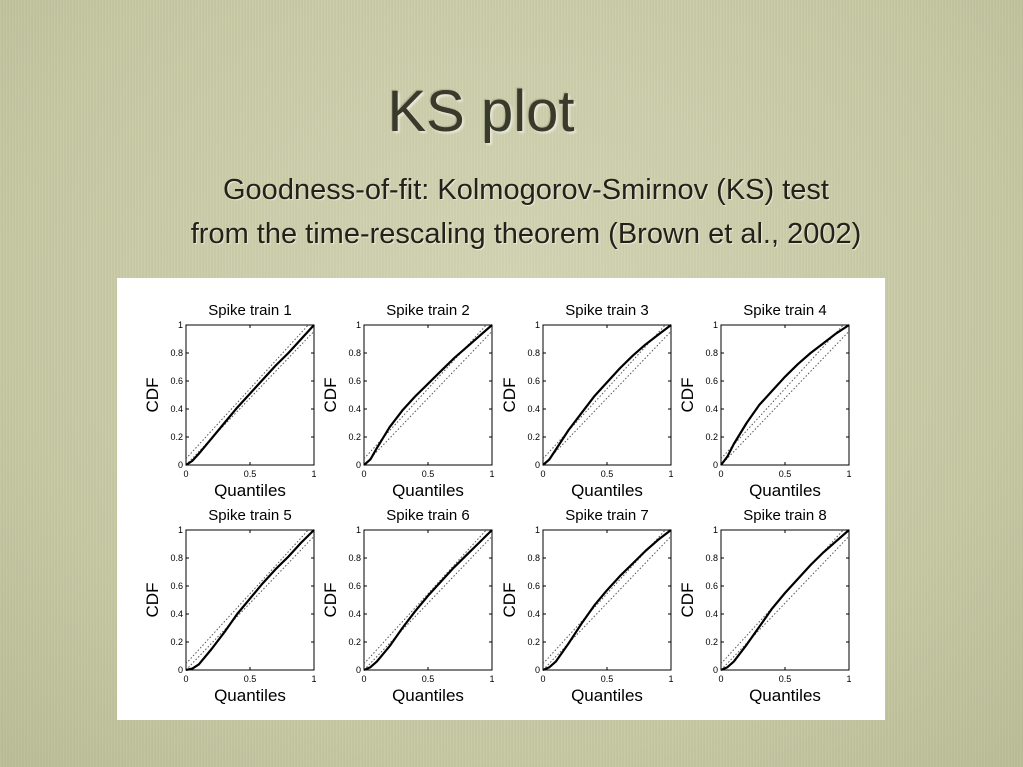  I want to click on slide-title: KS plot, so click(481, 111).